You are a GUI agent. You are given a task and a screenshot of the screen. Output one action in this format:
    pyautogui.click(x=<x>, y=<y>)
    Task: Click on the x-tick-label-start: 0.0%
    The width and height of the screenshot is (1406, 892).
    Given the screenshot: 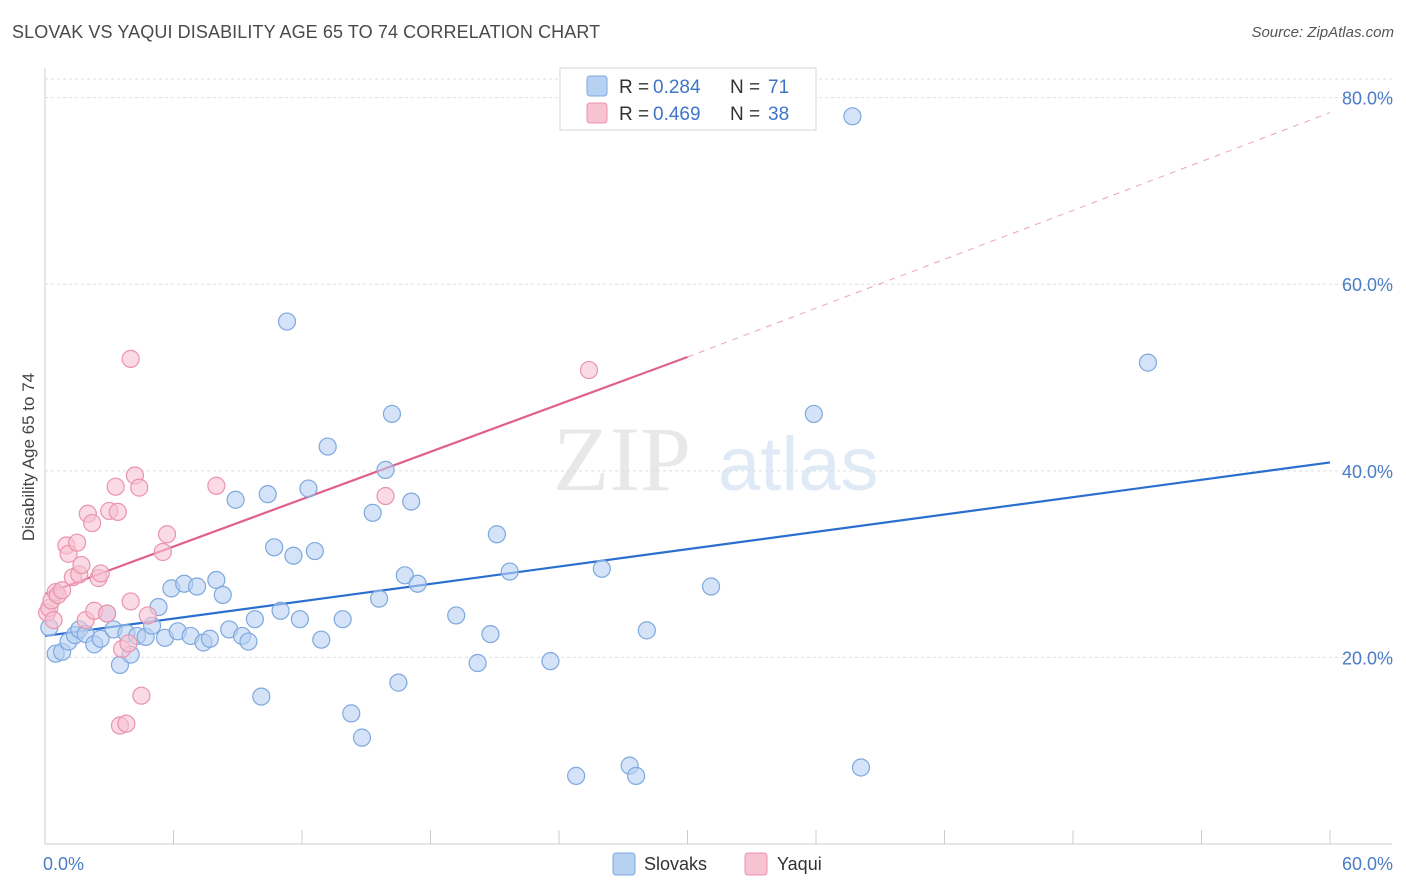 What is the action you would take?
    pyautogui.click(x=63, y=864)
    